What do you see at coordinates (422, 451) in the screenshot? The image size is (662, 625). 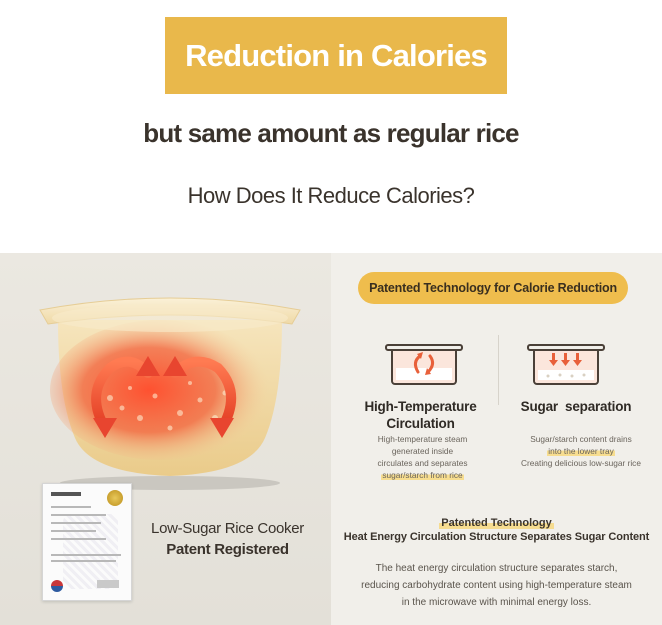 I see `feature-desc-line: generated inside` at bounding box center [422, 451].